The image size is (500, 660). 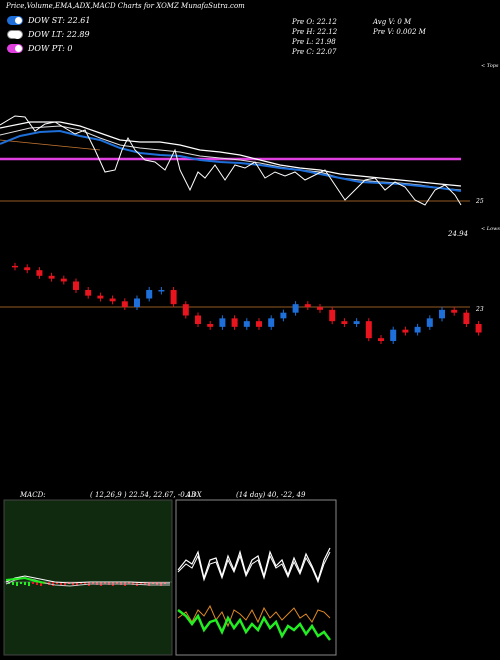 I want to click on macd-green, so click(x=25, y=580).